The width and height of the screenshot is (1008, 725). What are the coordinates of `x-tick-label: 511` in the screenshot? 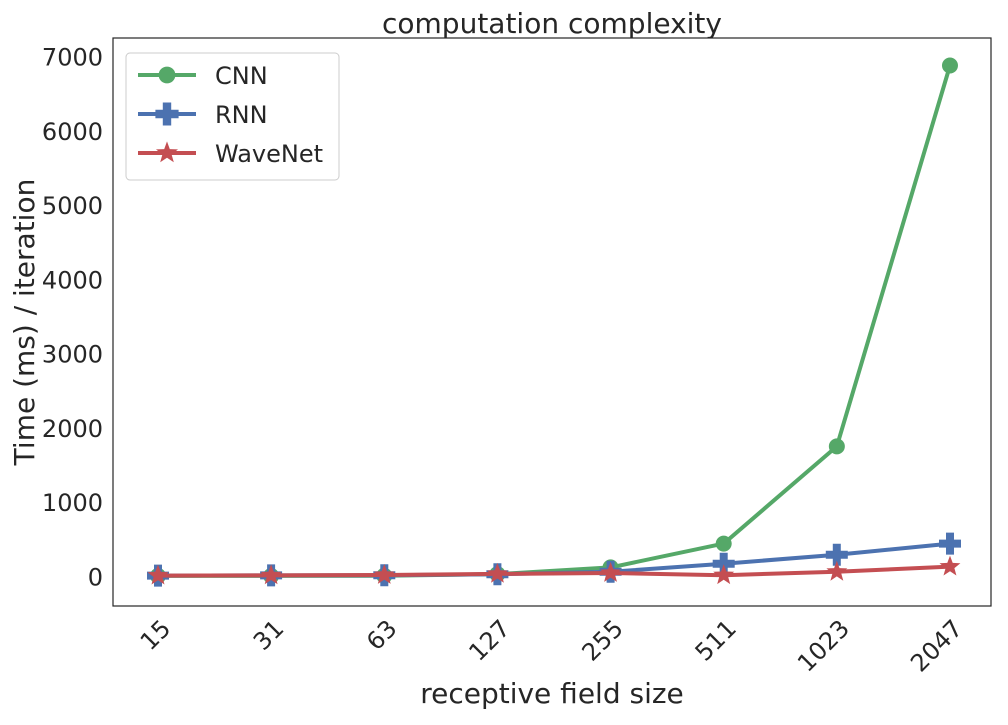 It's located at (716, 640).